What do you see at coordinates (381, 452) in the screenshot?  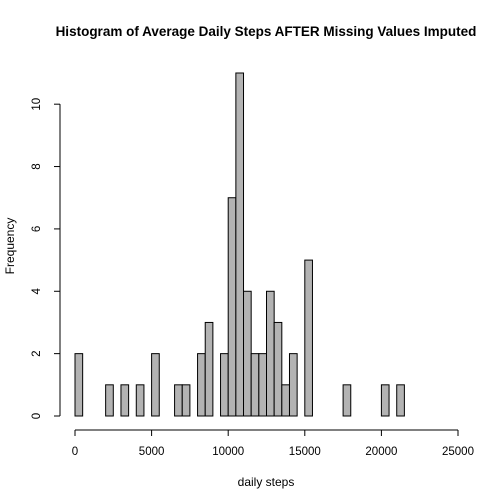 I see `x-tick-label: 20000` at bounding box center [381, 452].